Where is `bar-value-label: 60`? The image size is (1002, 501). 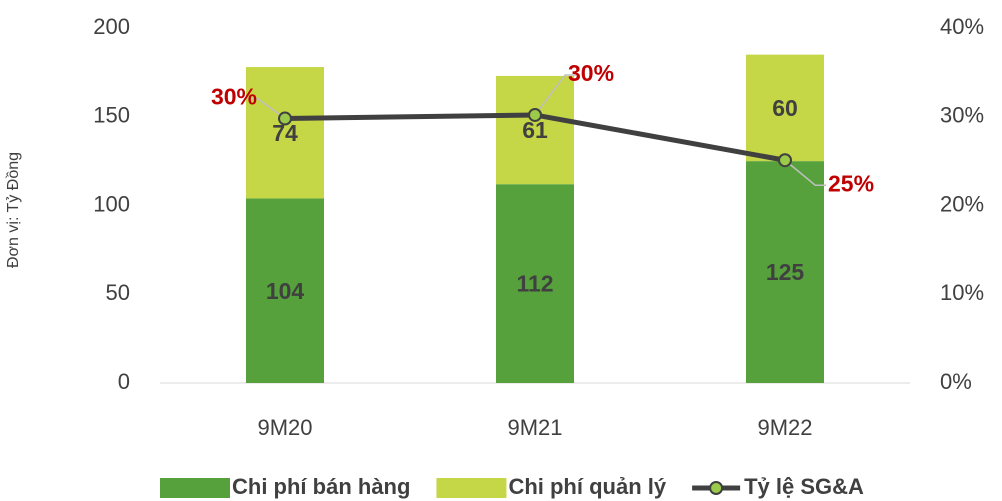
bar-value-label: 60 is located at coordinates (785, 108).